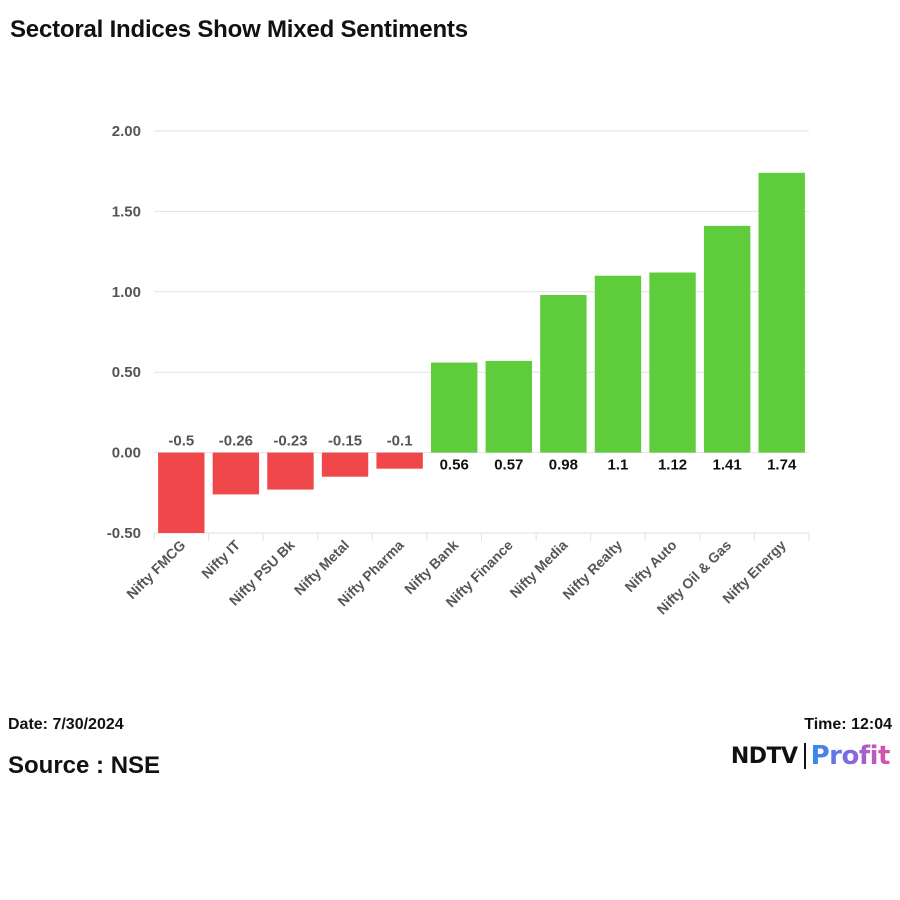 The width and height of the screenshot is (900, 900). Describe the element at coordinates (804, 756) in the screenshot. I see `logo-divider` at that location.